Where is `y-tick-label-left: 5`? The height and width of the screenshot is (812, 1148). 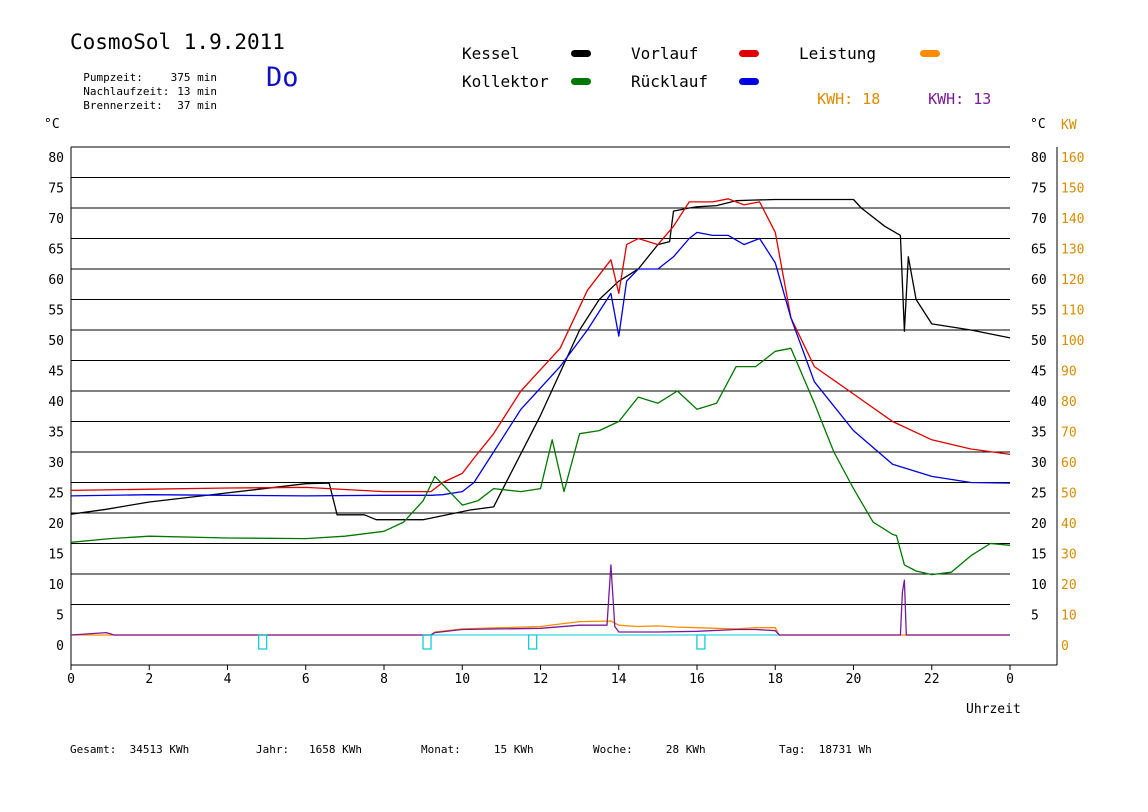 y-tick-label-left: 5 is located at coordinates (60, 616).